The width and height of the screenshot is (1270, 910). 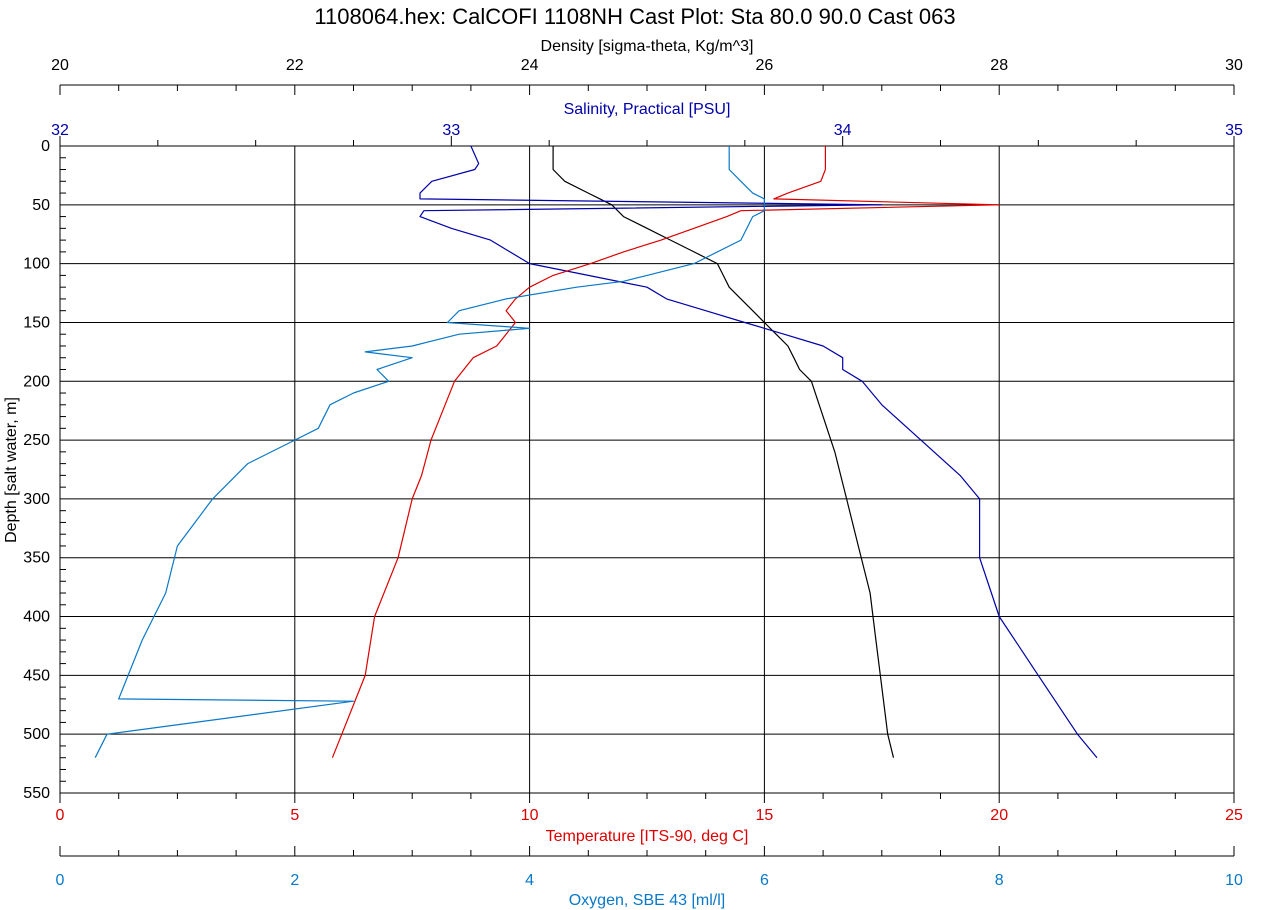 What do you see at coordinates (765, 815) in the screenshot?
I see `temperature-tick-label: 15` at bounding box center [765, 815].